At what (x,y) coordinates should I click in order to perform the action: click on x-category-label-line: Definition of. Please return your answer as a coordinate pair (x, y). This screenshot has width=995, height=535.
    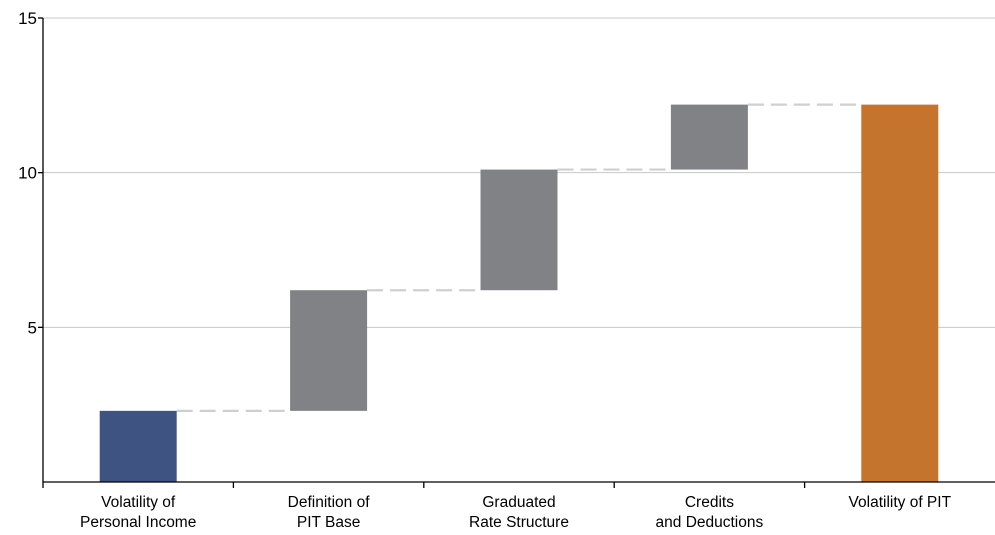
    Looking at the image, I should click on (329, 502).